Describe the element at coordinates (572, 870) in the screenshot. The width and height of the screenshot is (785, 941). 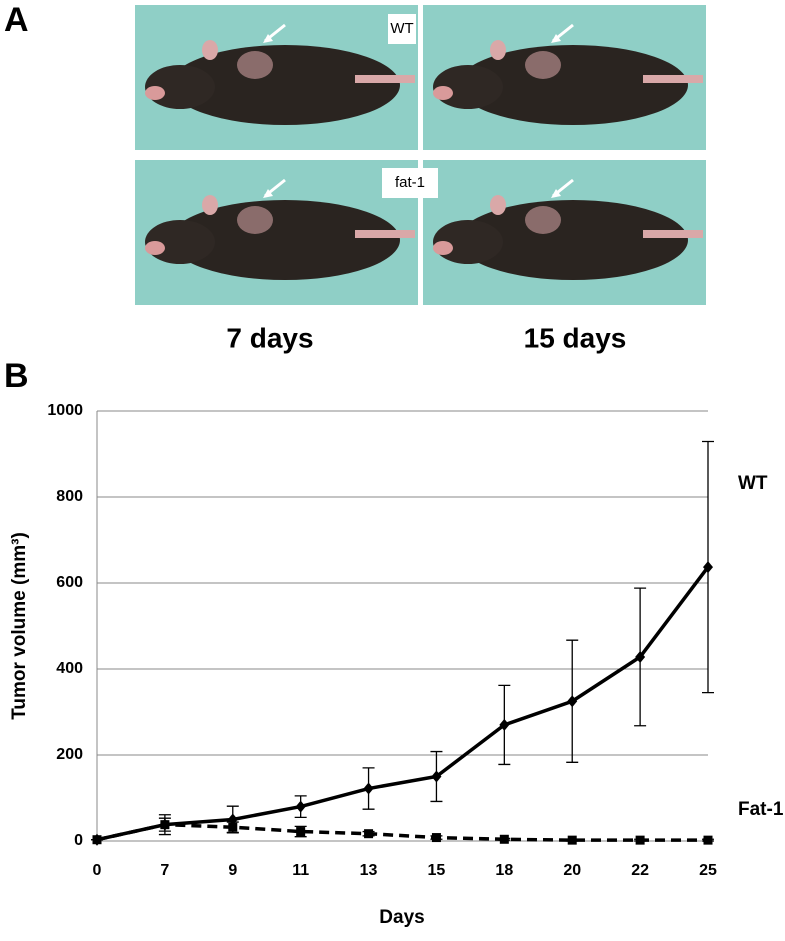
I see `x-tick-label: 20` at that location.